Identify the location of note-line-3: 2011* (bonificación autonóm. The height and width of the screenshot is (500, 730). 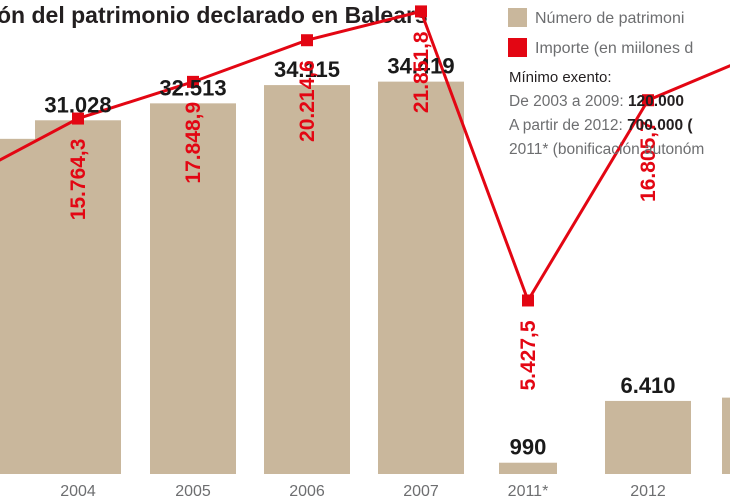
(606, 149).